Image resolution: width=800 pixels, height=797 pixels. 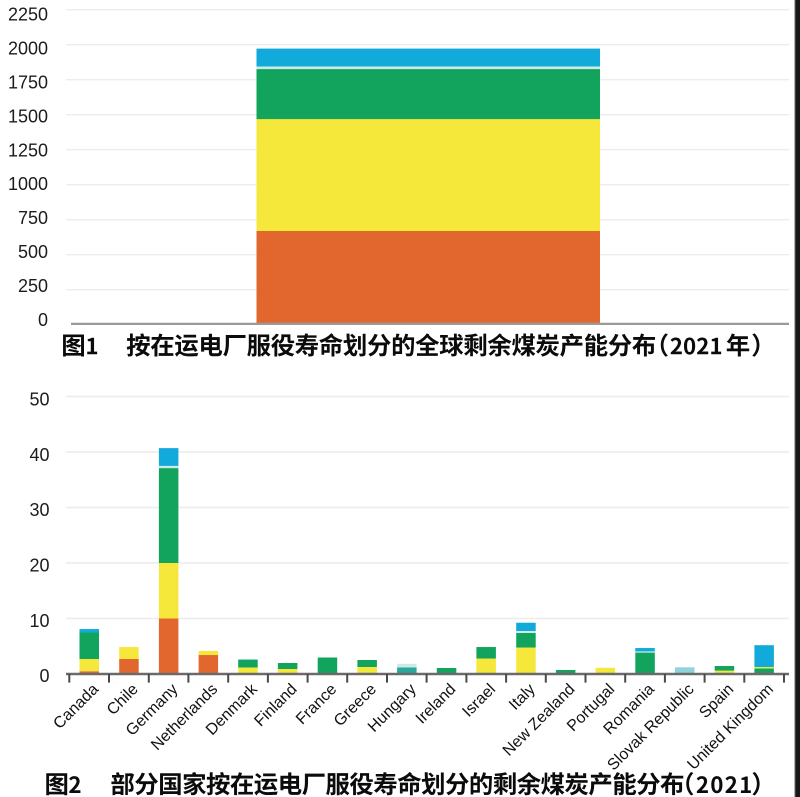 What do you see at coordinates (28, 150) in the screenshot?
I see `svg-text: 1250` at bounding box center [28, 150].